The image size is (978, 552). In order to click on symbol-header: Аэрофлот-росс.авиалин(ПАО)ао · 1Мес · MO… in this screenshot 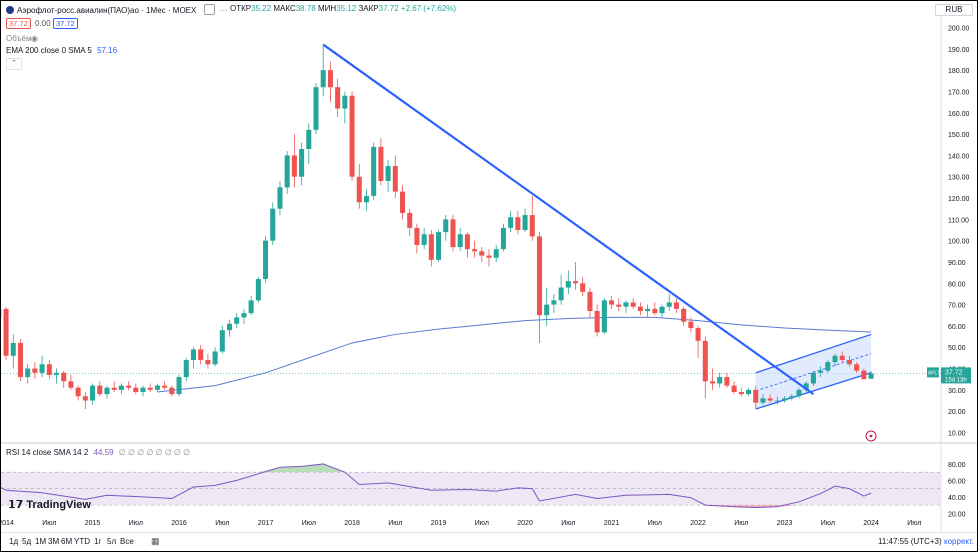, I will do `click(117, 10)`.